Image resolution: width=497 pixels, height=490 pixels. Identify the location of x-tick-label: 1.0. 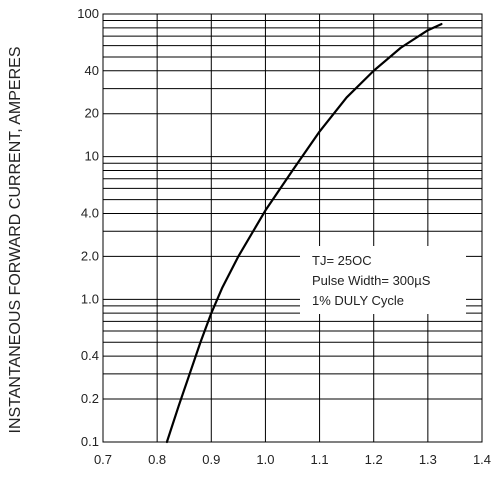
(265, 459).